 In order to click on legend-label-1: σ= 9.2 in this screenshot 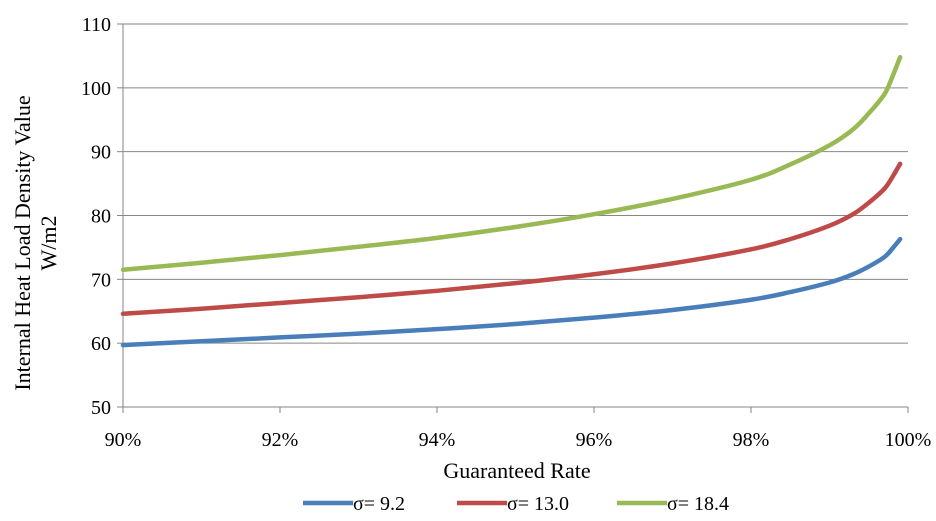, I will do `click(379, 504)`.